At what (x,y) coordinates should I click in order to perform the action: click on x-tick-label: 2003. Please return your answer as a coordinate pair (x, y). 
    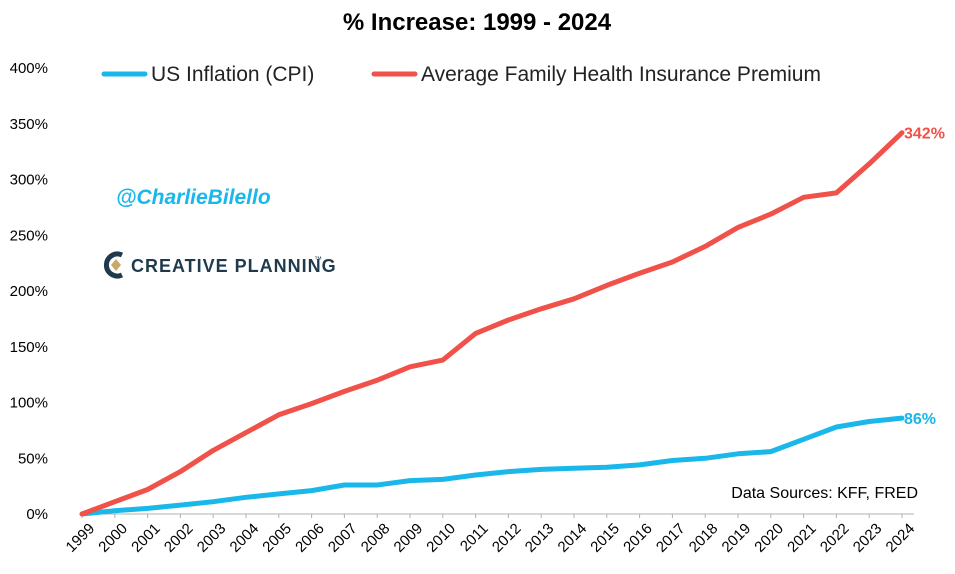
    Looking at the image, I should click on (212, 538).